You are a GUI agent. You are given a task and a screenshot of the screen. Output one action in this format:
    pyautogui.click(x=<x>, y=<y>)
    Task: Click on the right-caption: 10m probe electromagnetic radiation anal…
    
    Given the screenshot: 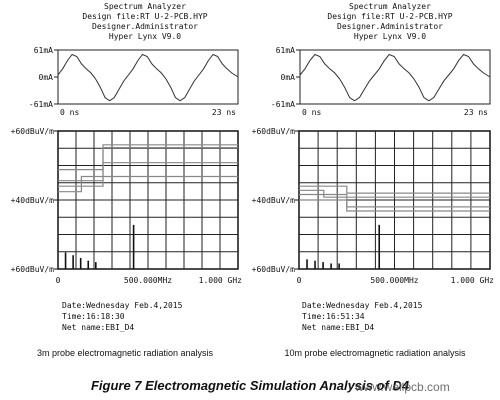 What is the action you would take?
    pyautogui.click(x=375, y=353)
    